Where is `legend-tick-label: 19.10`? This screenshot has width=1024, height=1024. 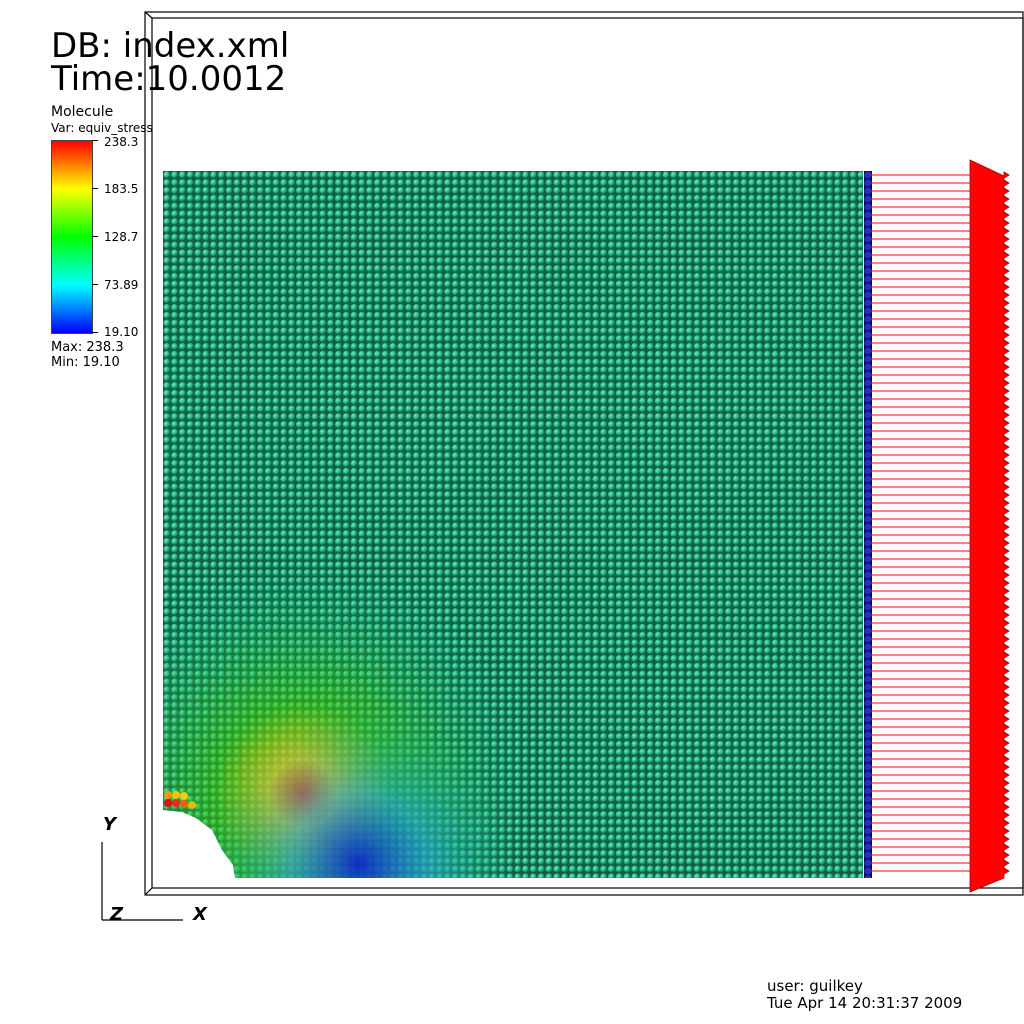
legend-tick-label: 19.10 is located at coordinates (121, 332).